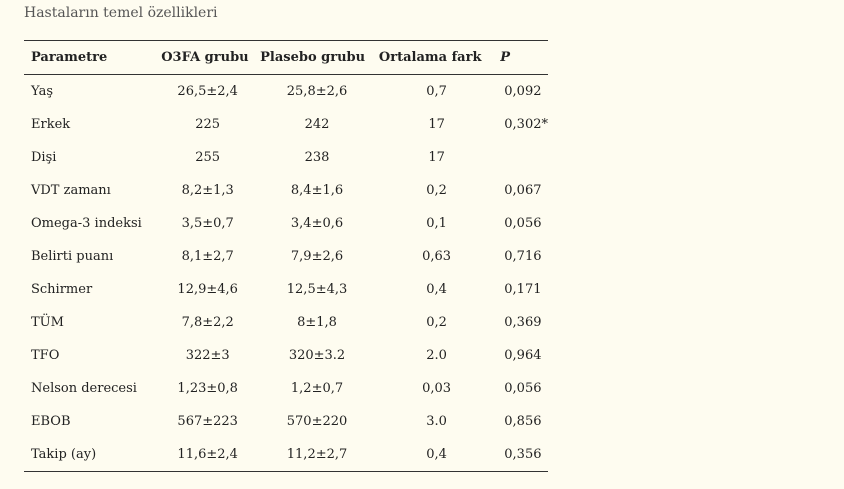 The image size is (844, 489). I want to click on table-row: Belirti puanı 8,1±2,7 7,9±2,6 0,63 0,716, so click(286, 256).